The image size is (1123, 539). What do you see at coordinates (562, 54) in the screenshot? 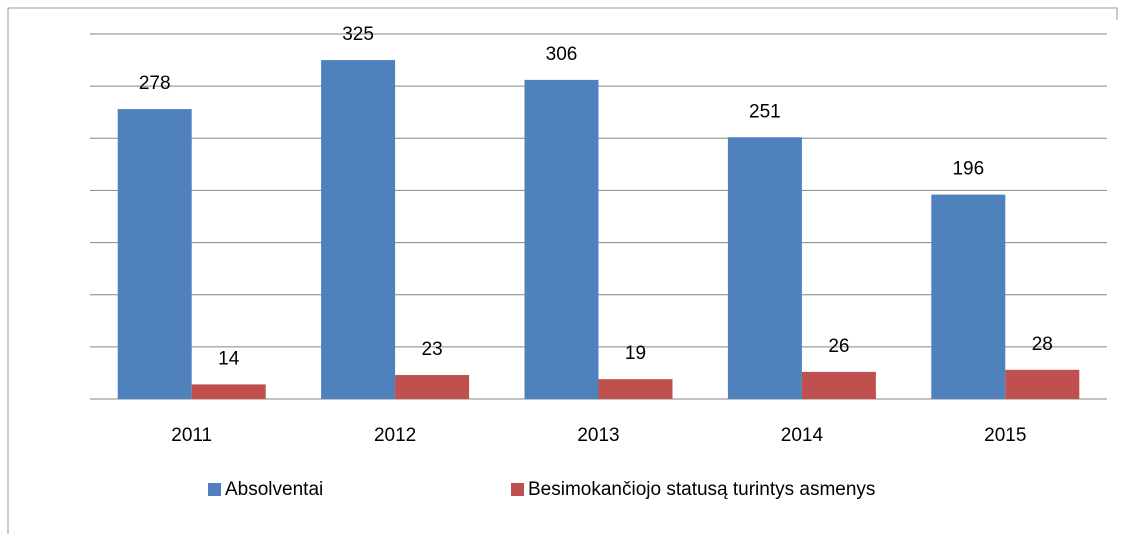
I see `data-label: 306` at bounding box center [562, 54].